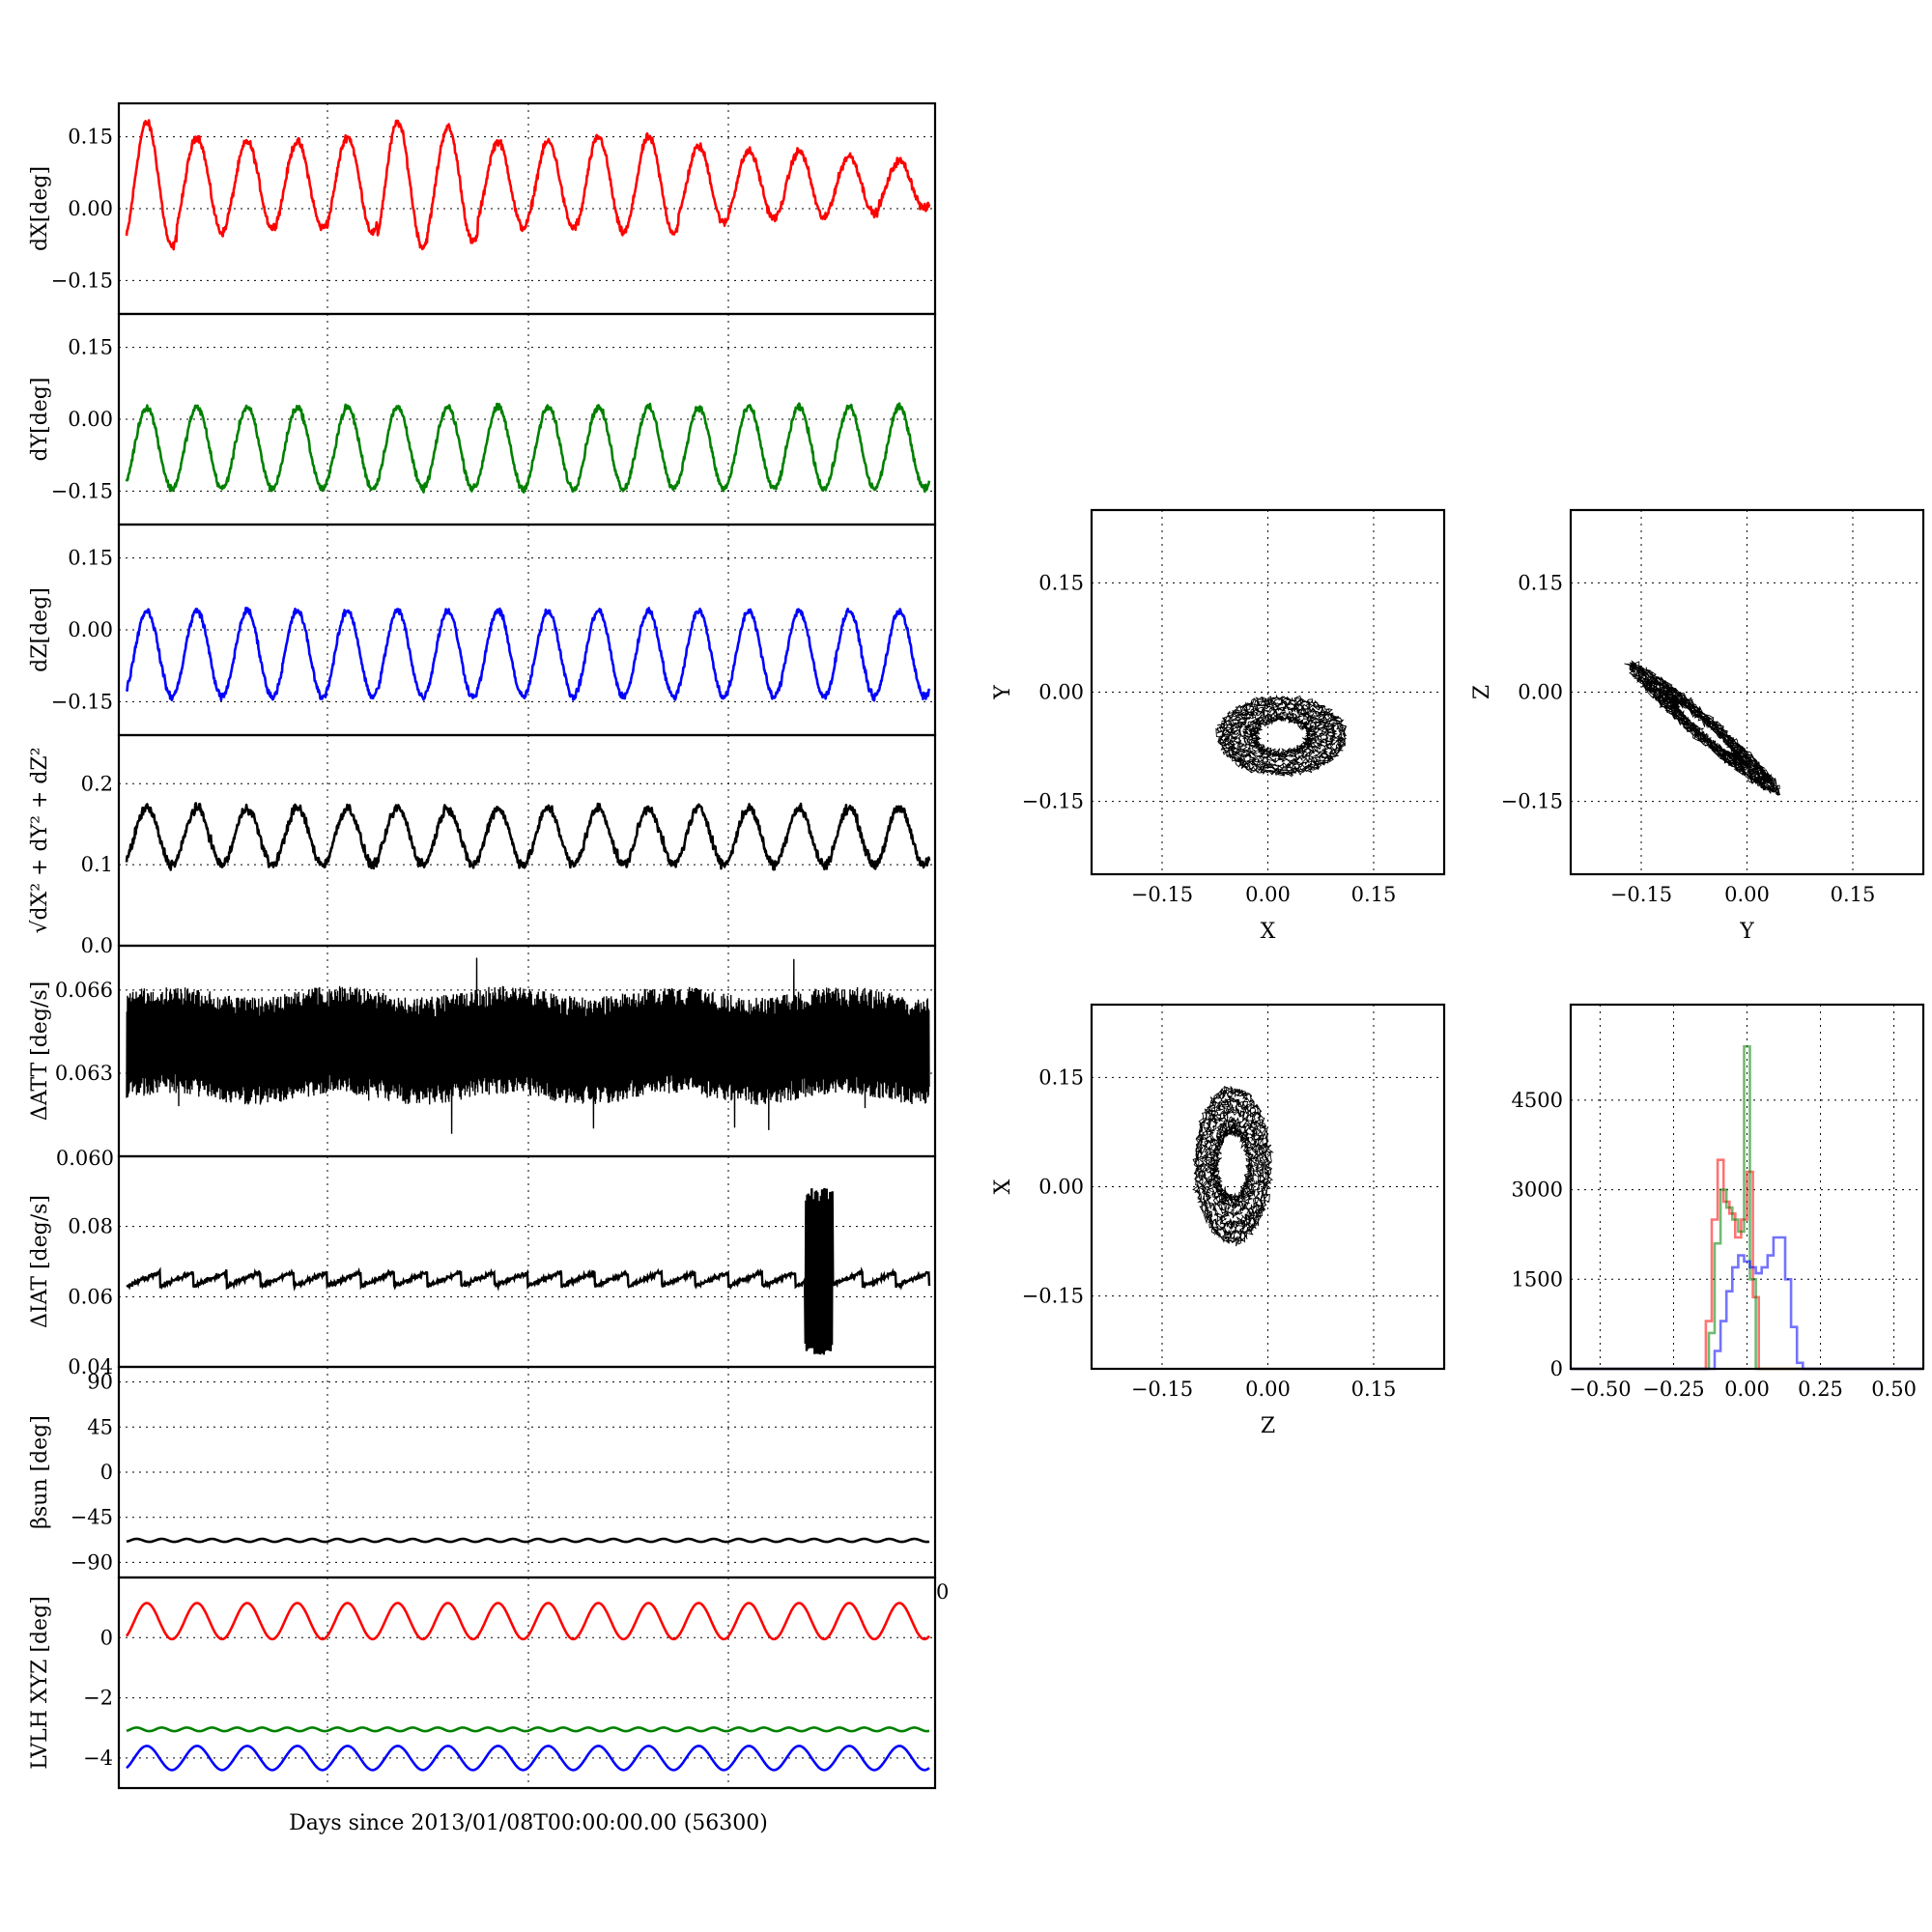 Image resolution: width=1932 pixels, height=1932 pixels. What do you see at coordinates (1600, 1389) in the screenshot?
I see `x-tick-label: −0.50` at bounding box center [1600, 1389].